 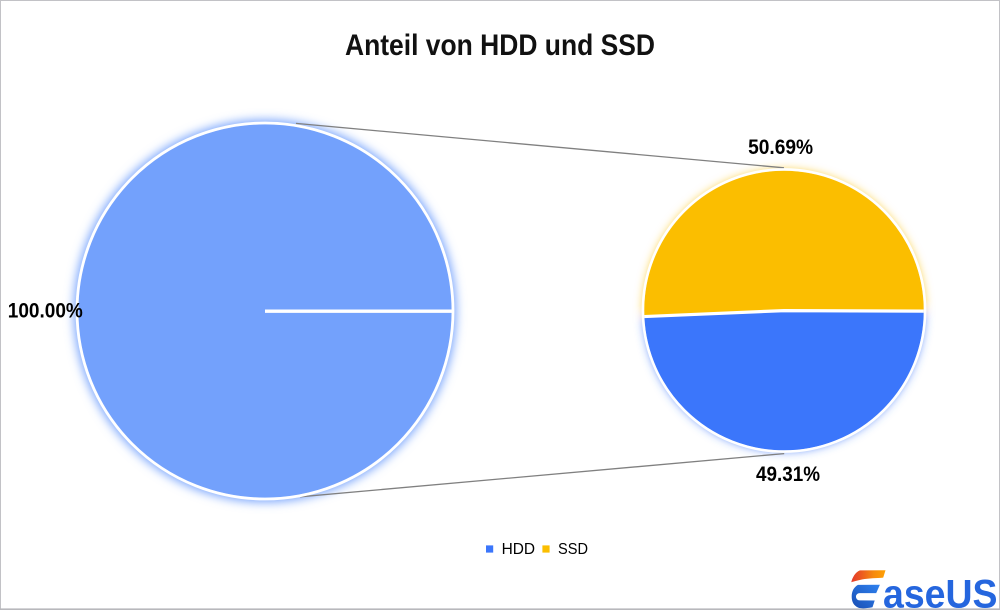 I want to click on svg-text: Anteil von HDD und SSD, so click(x=500, y=45).